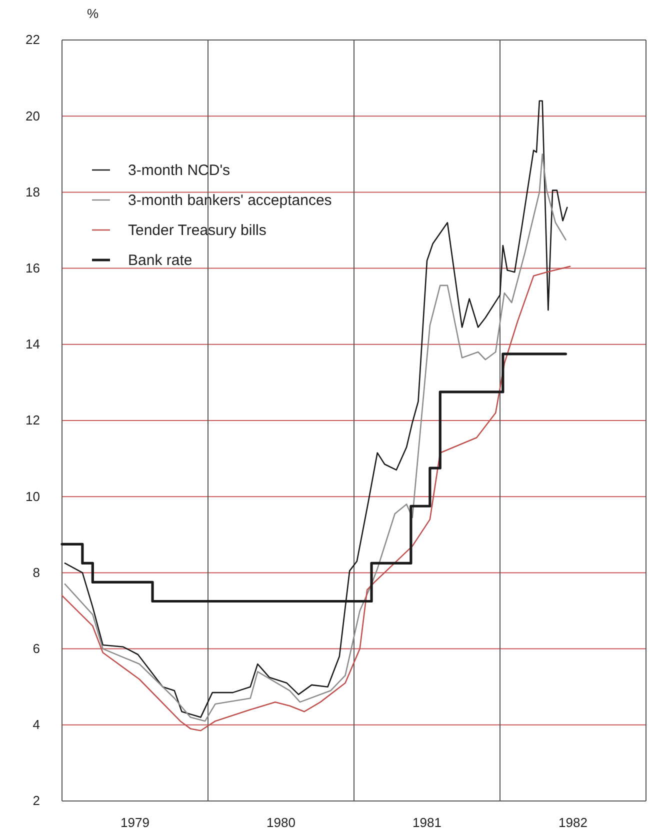 This screenshot has height=836, width=660. I want to click on y-tick-label: 8, so click(36, 572).